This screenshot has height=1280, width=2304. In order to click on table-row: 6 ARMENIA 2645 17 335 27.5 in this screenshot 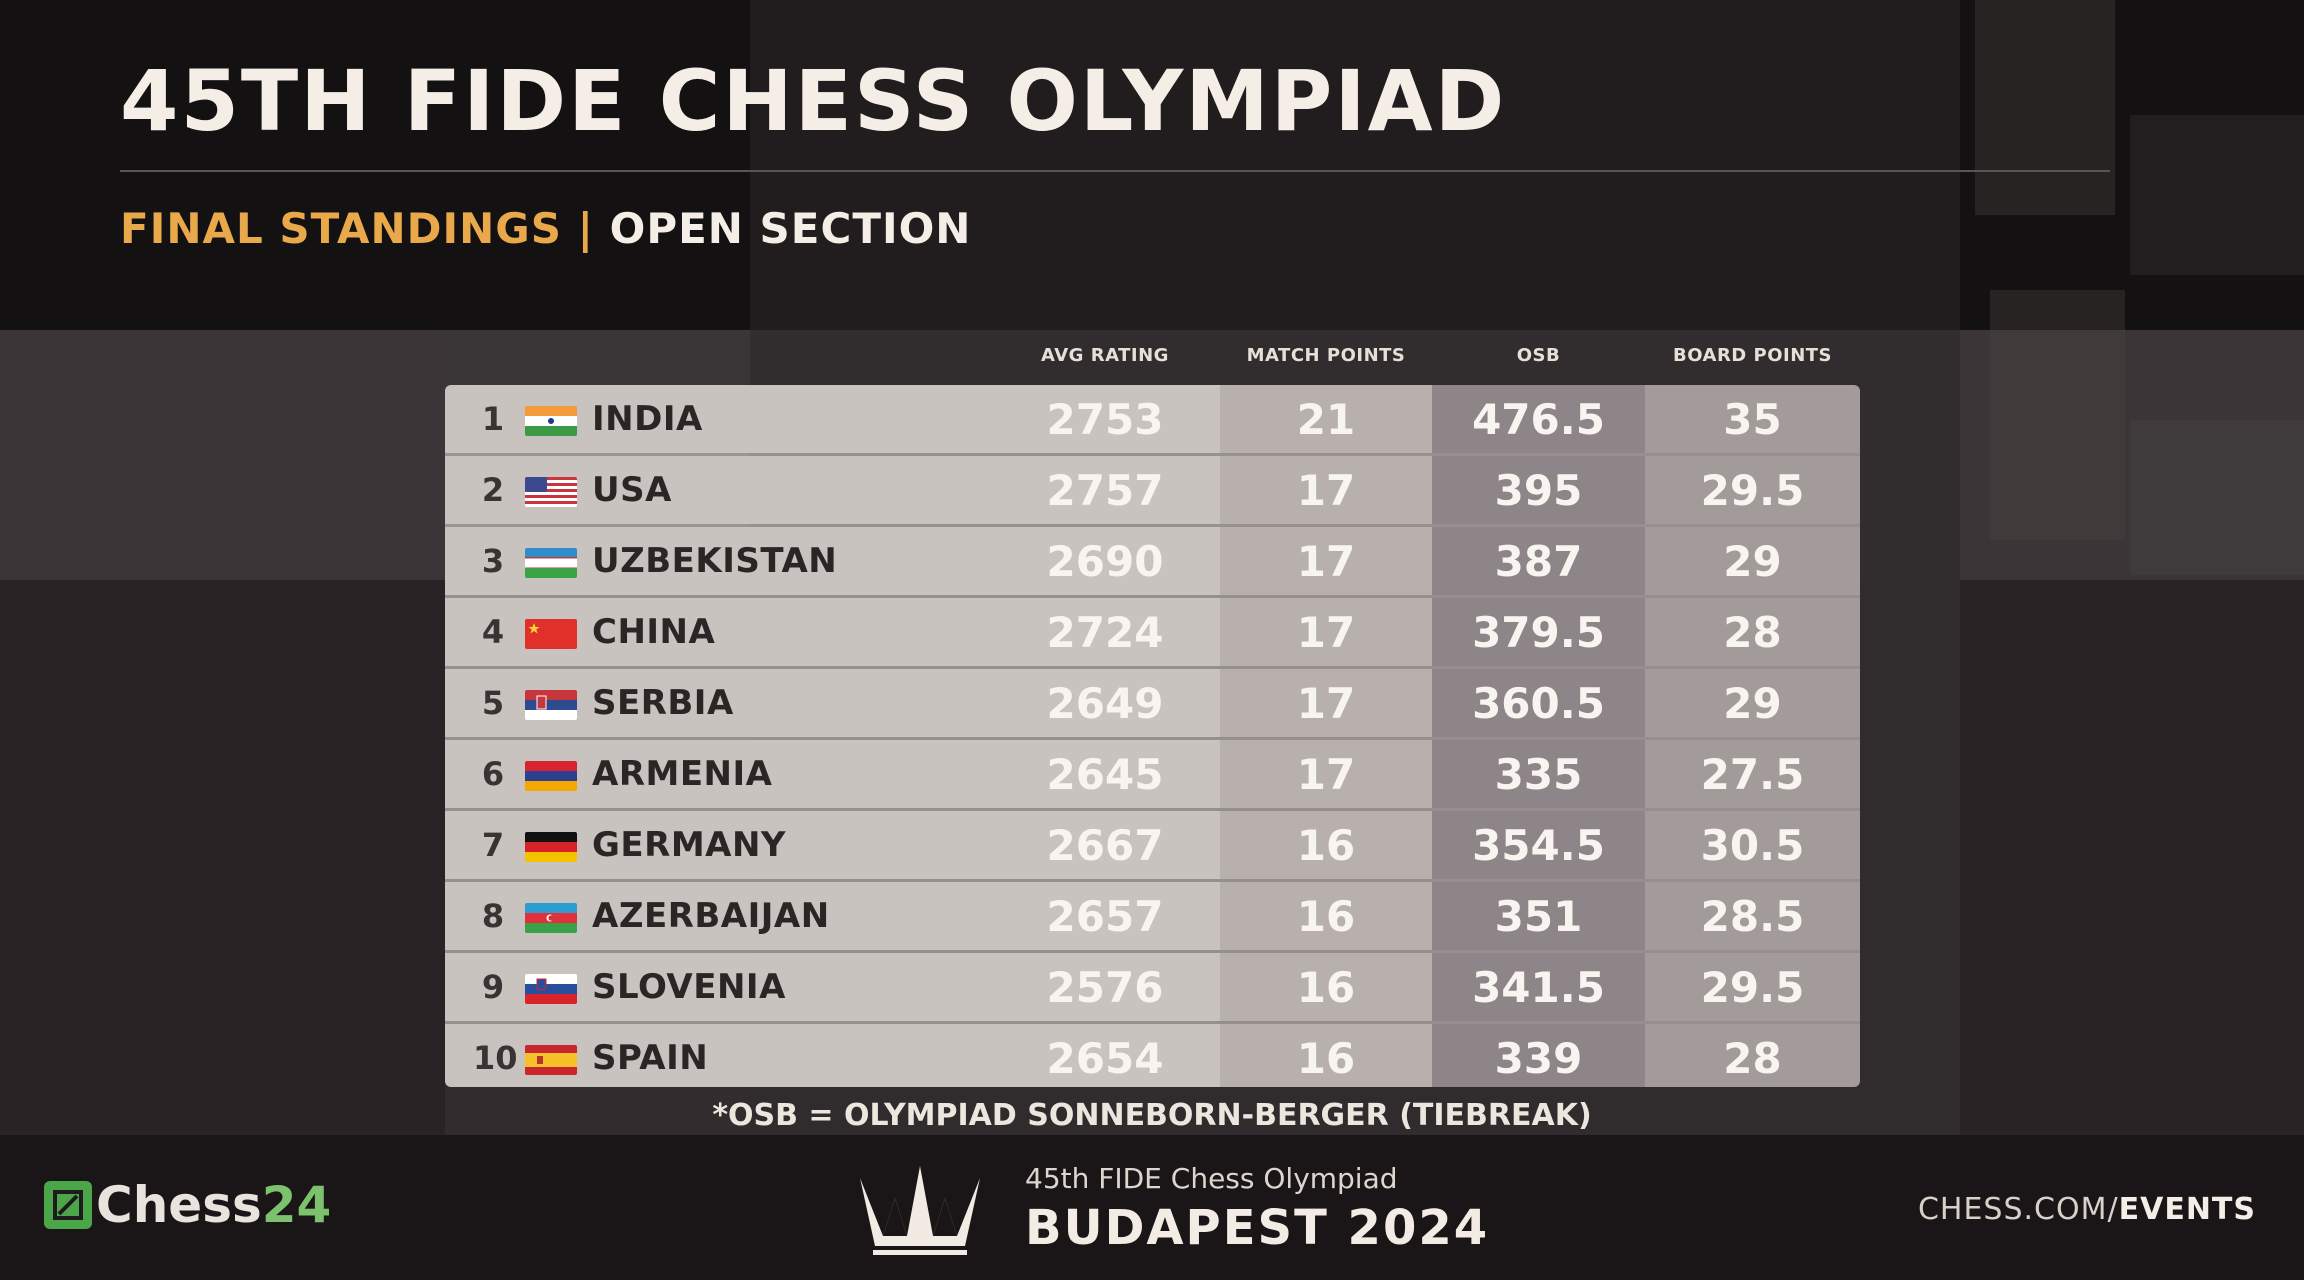, I will do `click(1152, 774)`.